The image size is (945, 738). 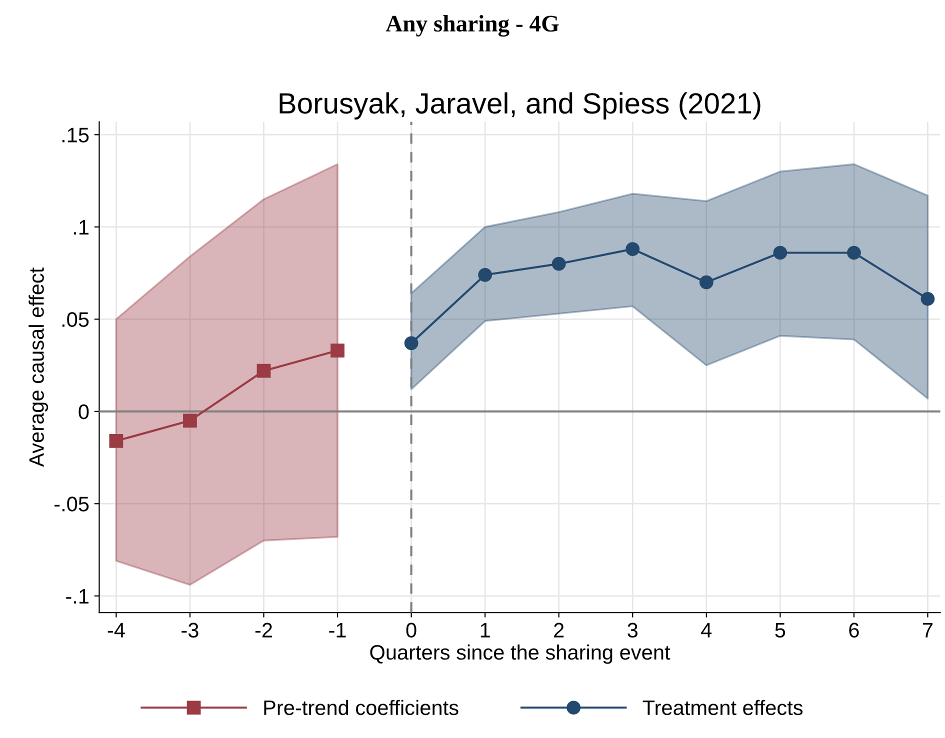 I want to click on y-tick-label: .1, so click(x=81, y=227).